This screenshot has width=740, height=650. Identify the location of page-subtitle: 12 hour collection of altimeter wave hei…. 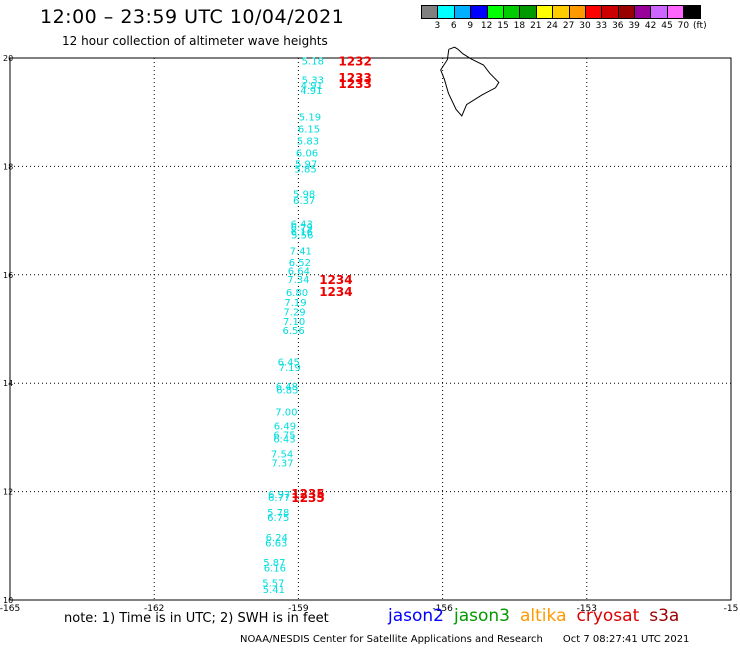
(195, 41).